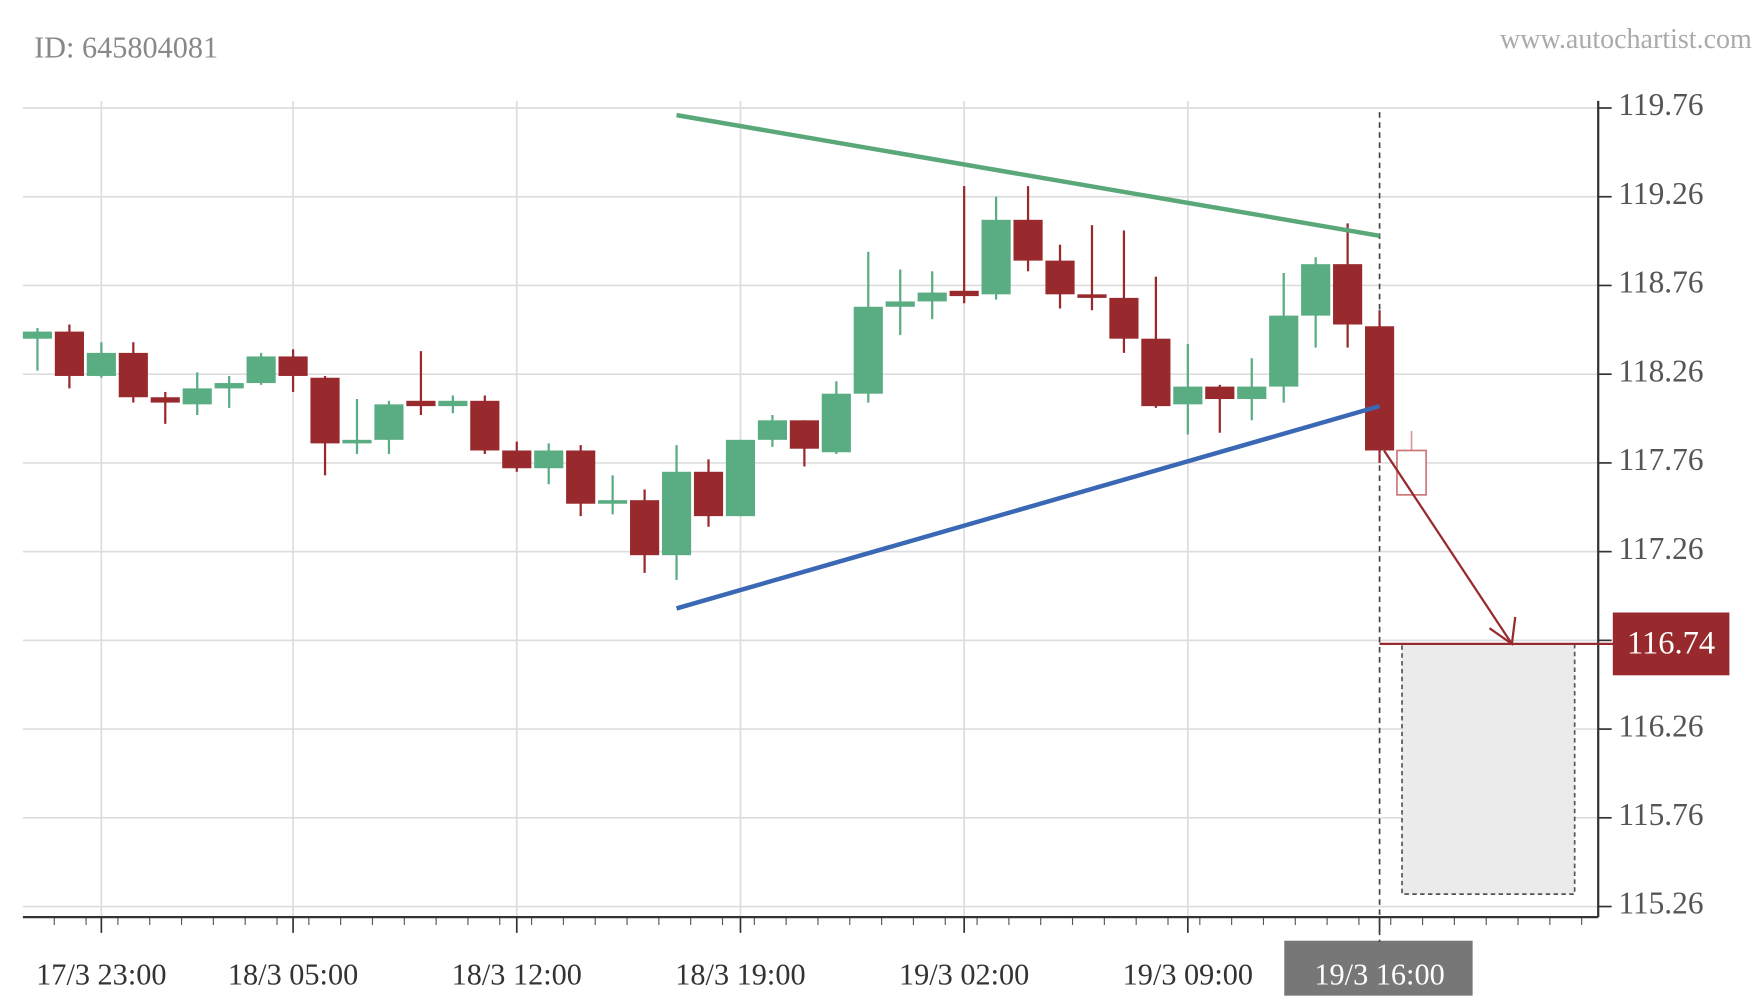 This screenshot has width=1759, height=1008. What do you see at coordinates (293, 975) in the screenshot?
I see `x-tick-label: 18/3 05:00` at bounding box center [293, 975].